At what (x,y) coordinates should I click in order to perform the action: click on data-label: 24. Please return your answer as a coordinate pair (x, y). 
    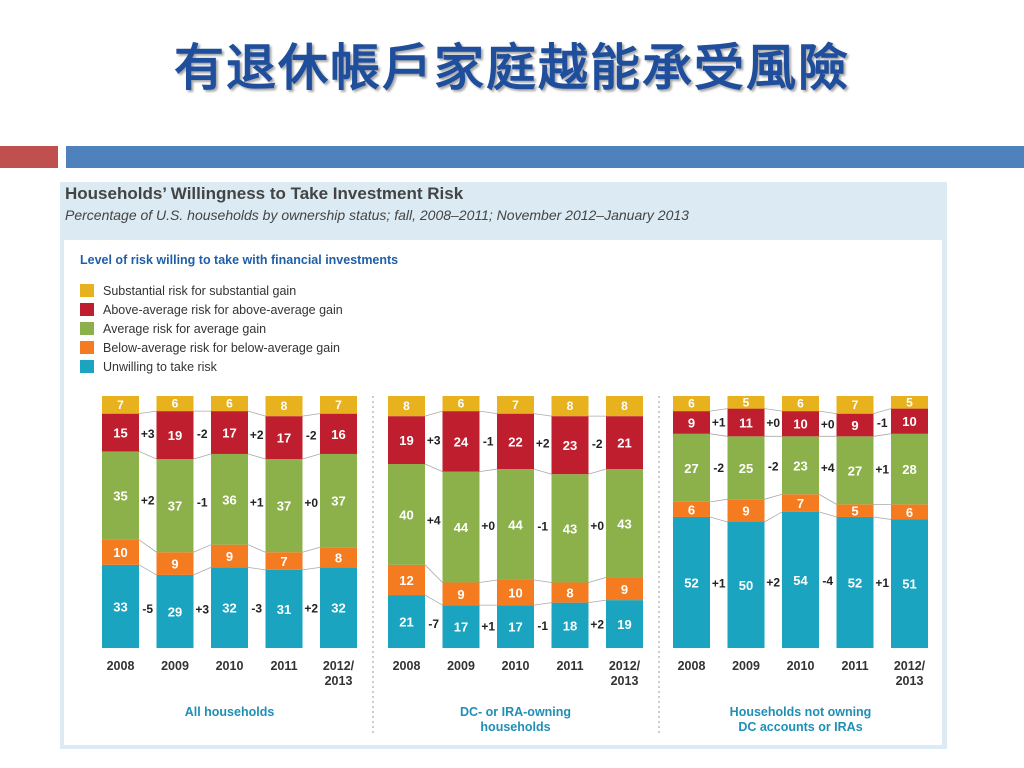
    Looking at the image, I should click on (461, 441).